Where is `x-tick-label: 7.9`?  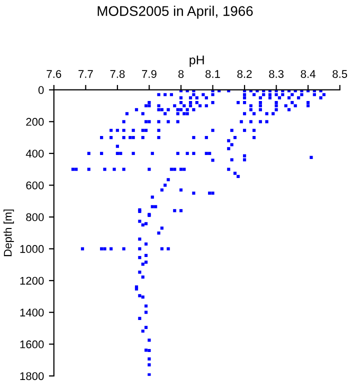
x-tick-label: 7.9 is located at coordinates (149, 74).